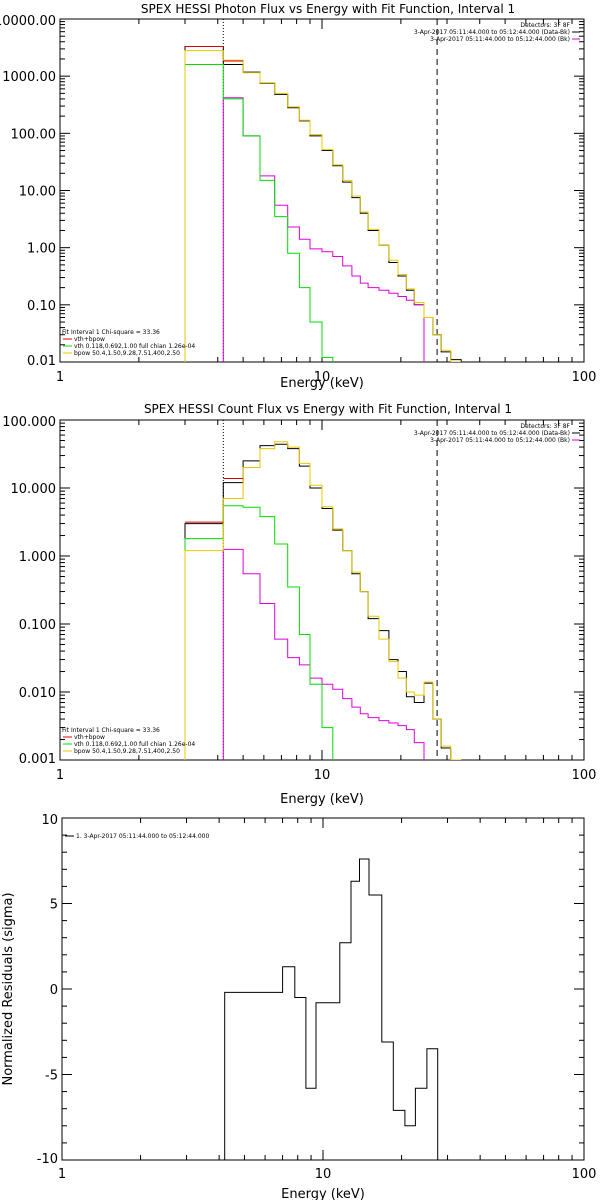 The height and width of the screenshot is (1200, 600). I want to click on y-tick-label: 100.000, so click(29, 422).